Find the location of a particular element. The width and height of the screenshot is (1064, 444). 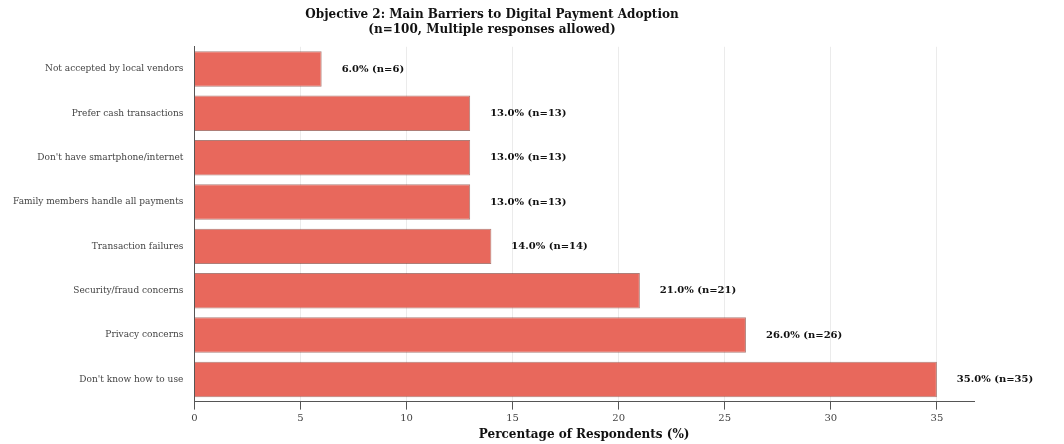

y-tick-label: Not accepted by local vendors is located at coordinates (114, 68).